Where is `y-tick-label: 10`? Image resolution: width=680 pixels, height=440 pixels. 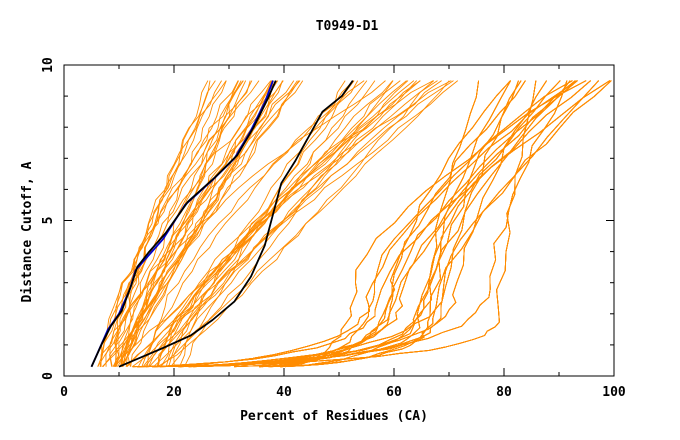 y-tick-label: 10 is located at coordinates (48, 65).